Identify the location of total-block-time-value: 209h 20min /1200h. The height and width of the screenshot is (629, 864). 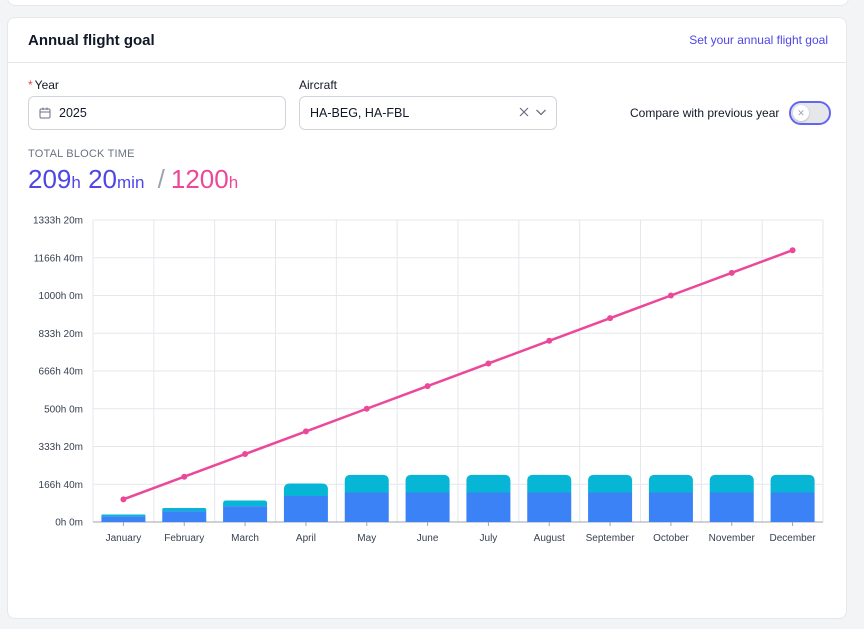
(133, 179).